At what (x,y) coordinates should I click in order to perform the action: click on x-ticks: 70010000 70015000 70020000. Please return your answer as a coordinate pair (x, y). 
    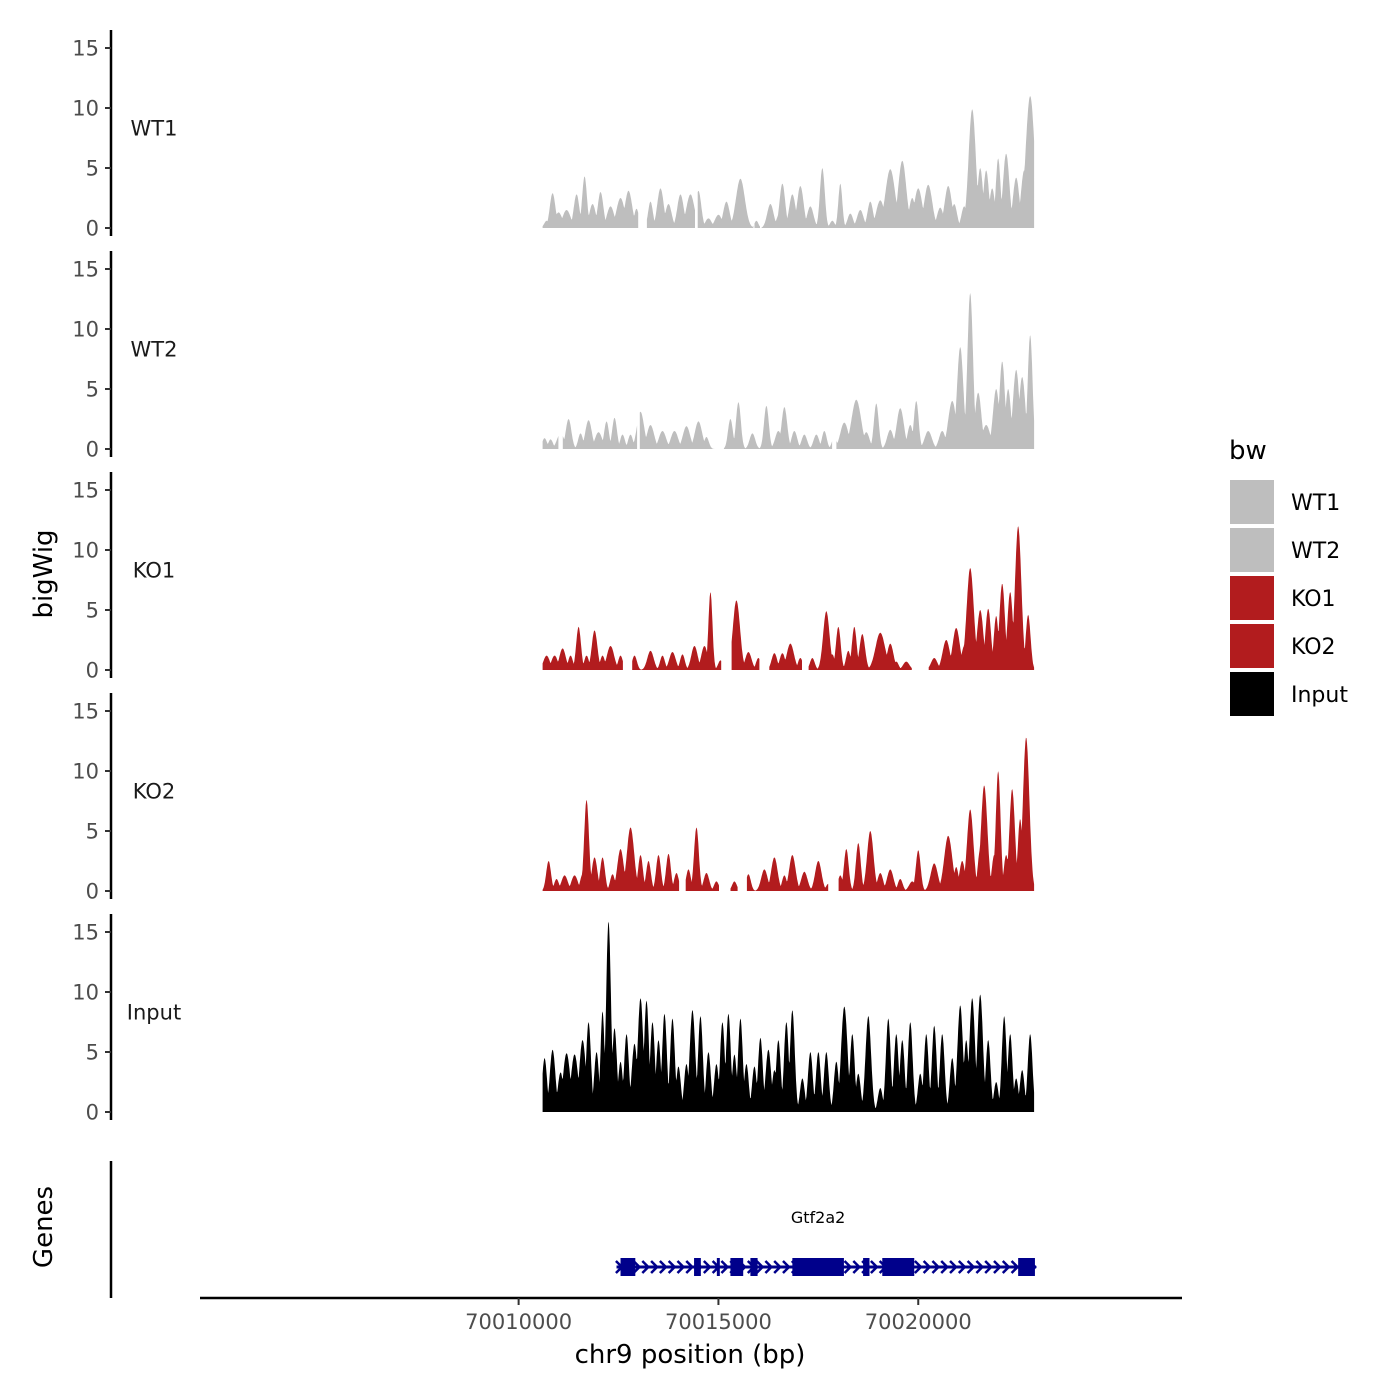
    Looking at the image, I should click on (718, 1316).